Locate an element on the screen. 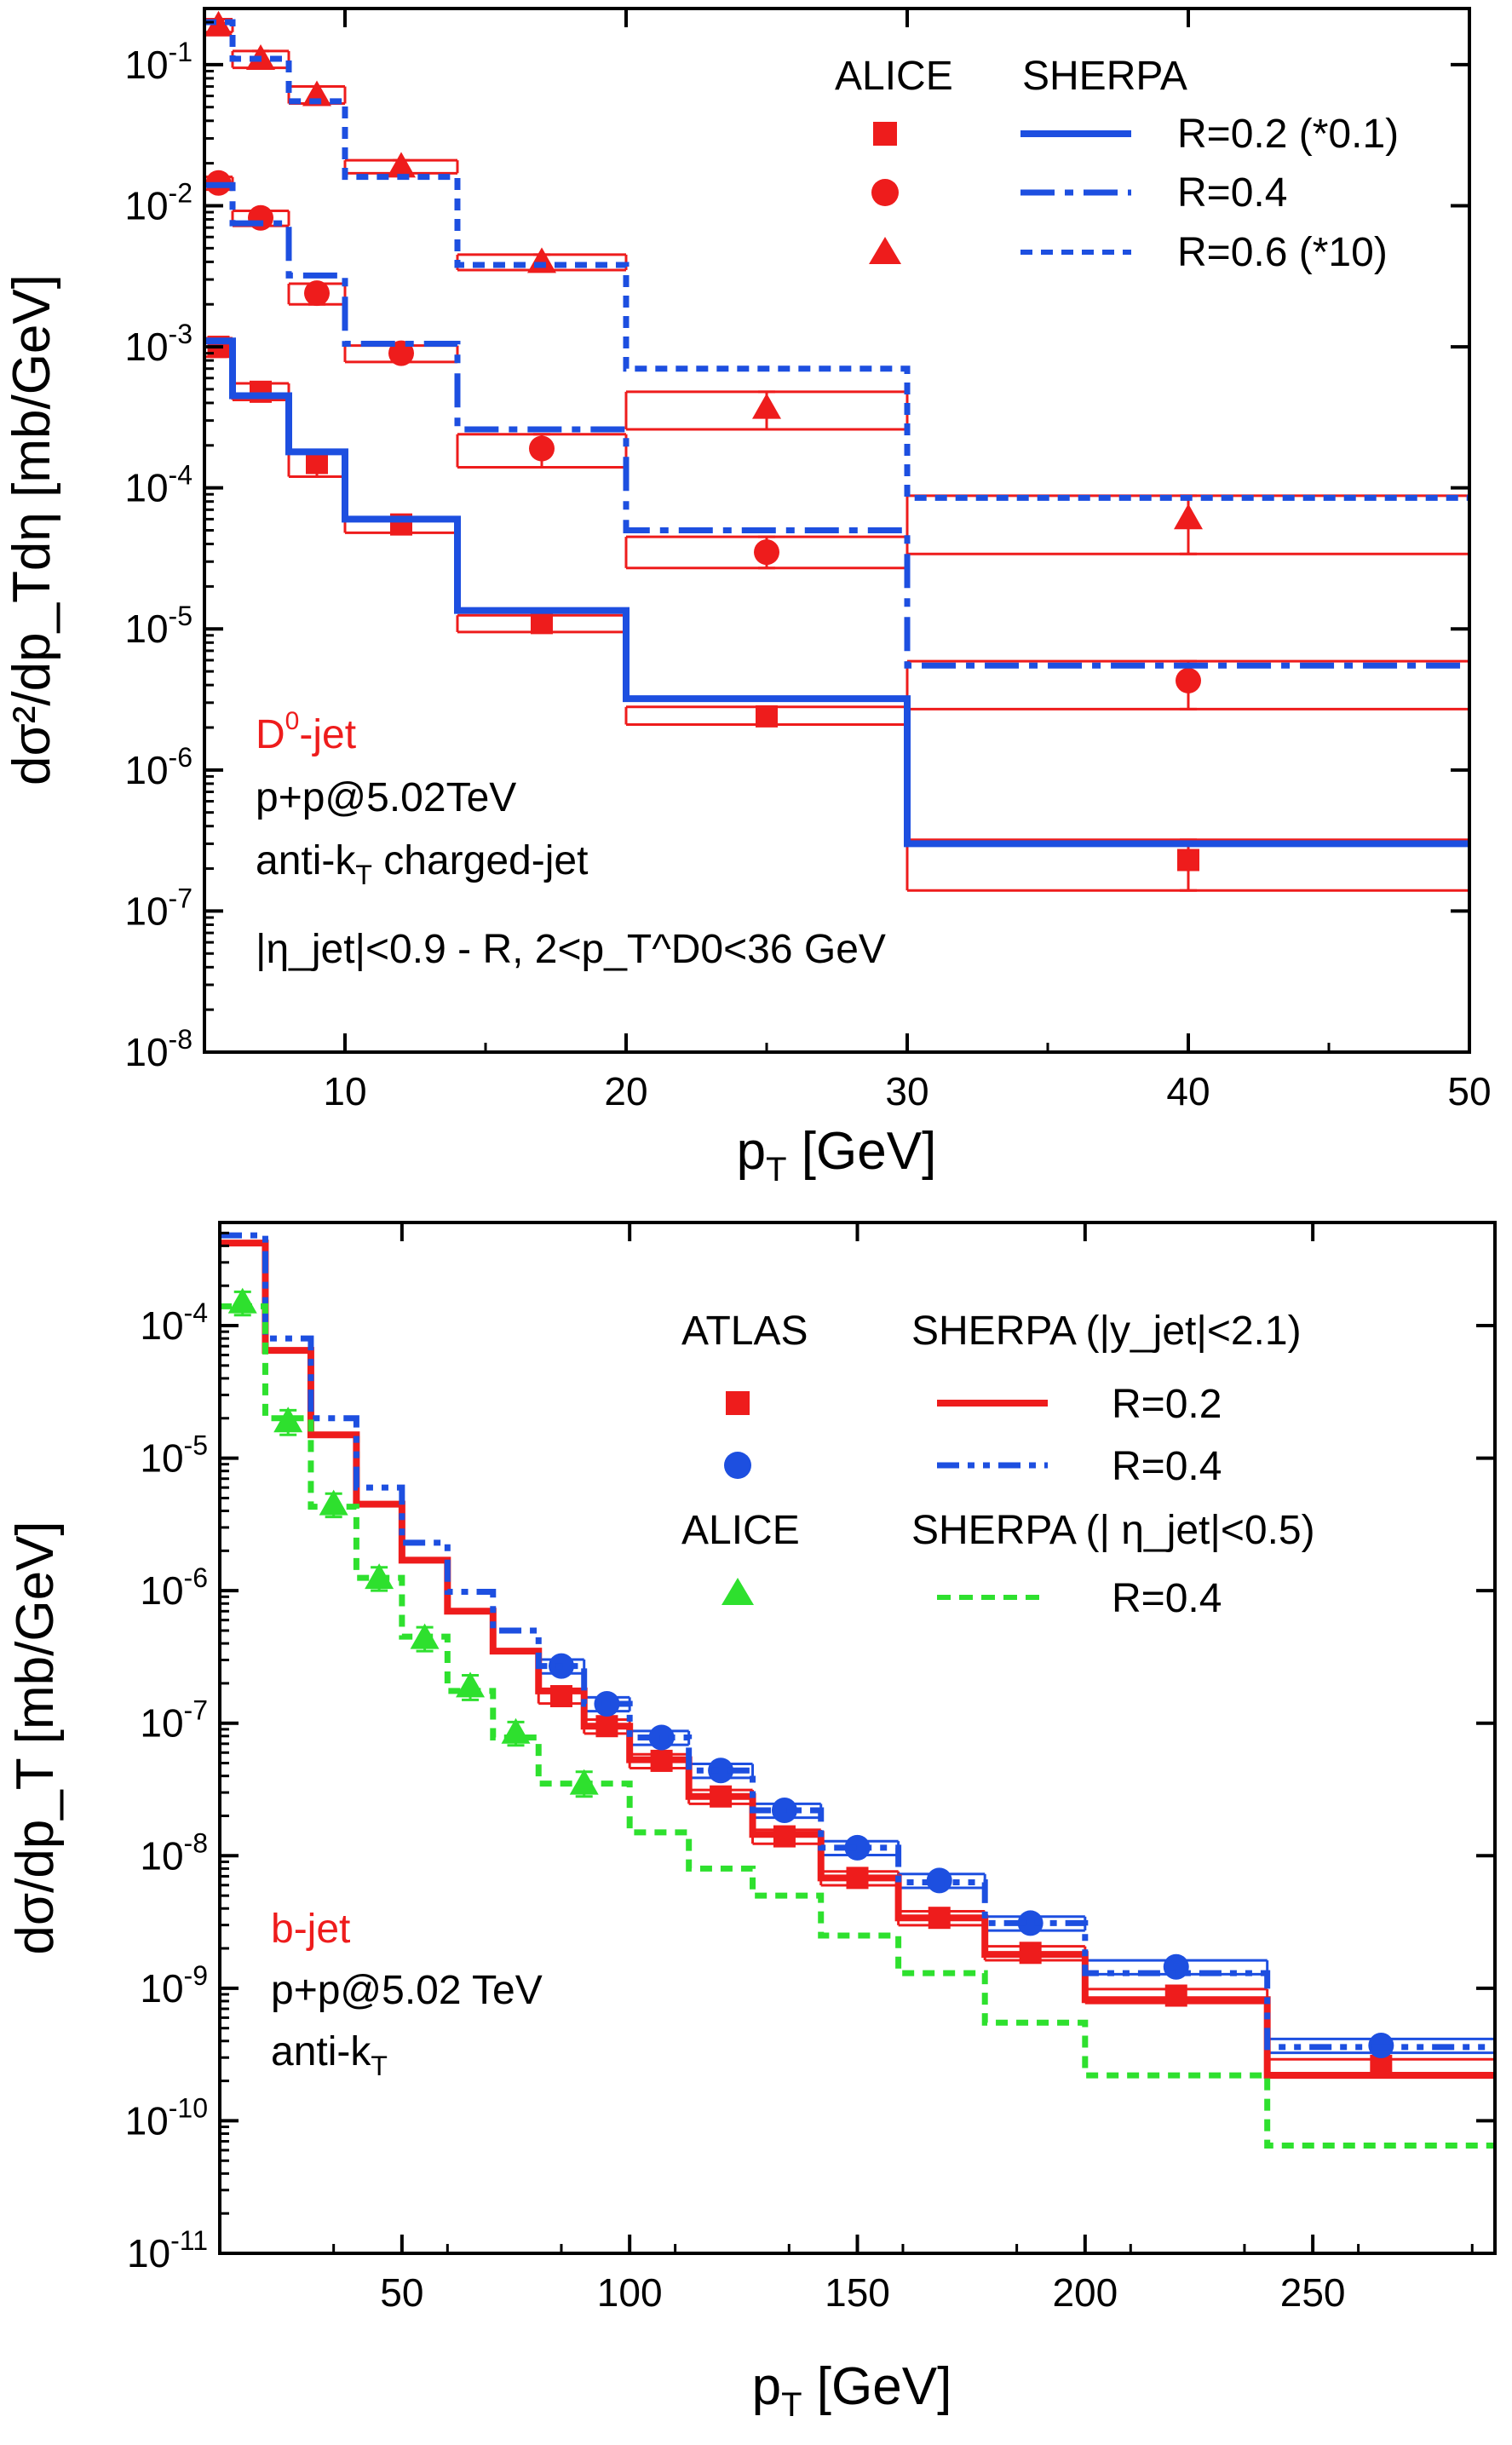 The width and height of the screenshot is (1512, 2445). bottom-annotation-title: b-jet is located at coordinates (310, 1929).